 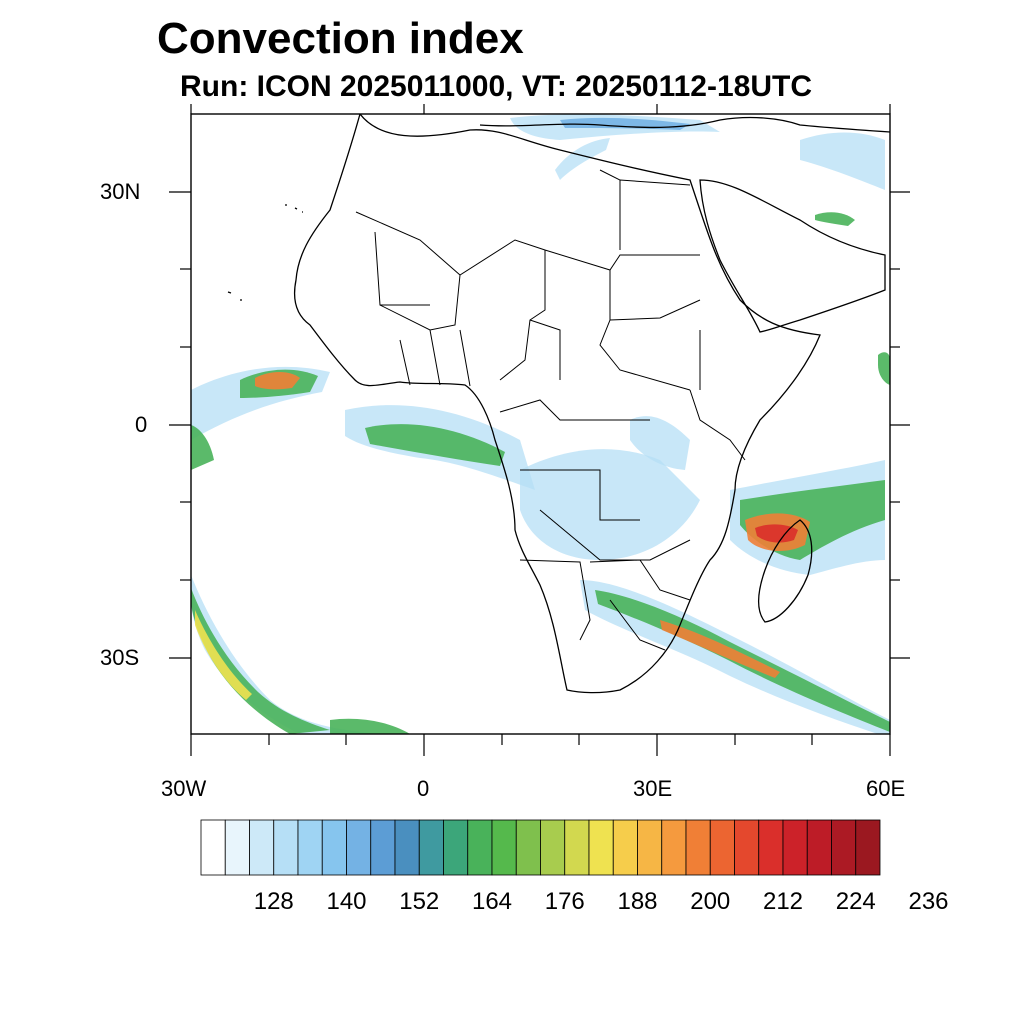 I want to click on south-atlantic-arc-yellow, so click(x=223, y=655).